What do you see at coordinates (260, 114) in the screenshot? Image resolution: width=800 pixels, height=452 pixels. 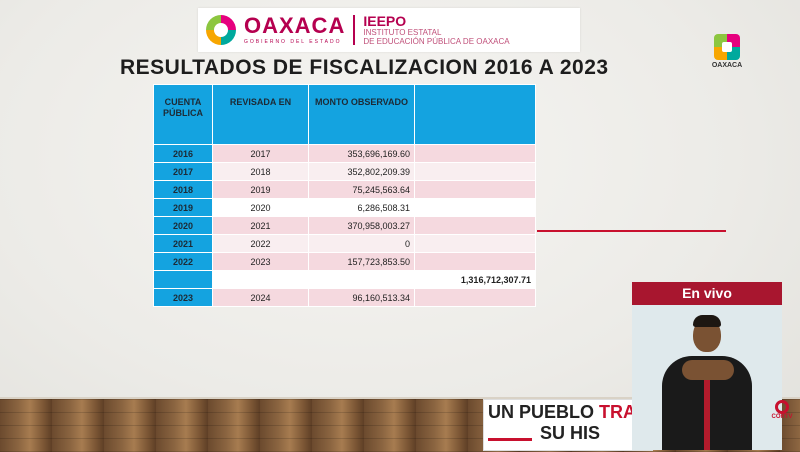 I see `header-revisada-en: REVISADA EN` at bounding box center [260, 114].